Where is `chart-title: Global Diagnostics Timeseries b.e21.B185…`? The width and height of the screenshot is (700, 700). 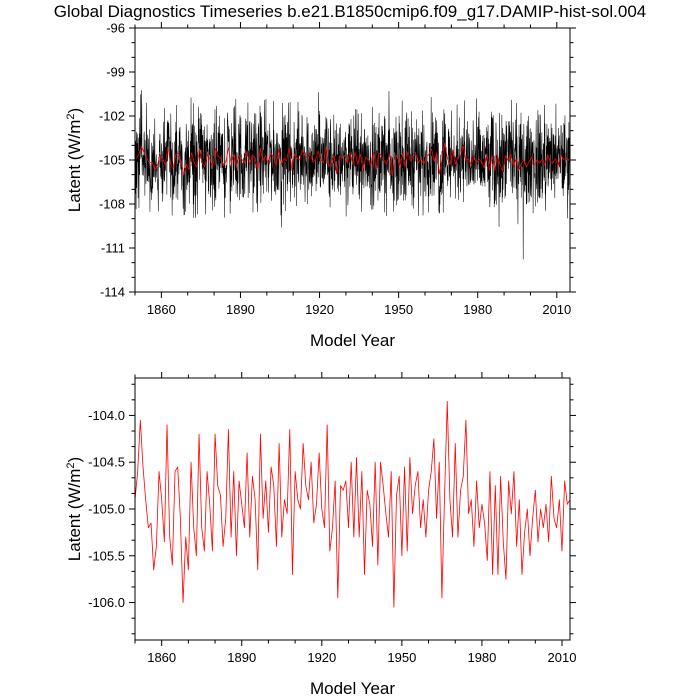 chart-title: Global Diagnostics Timeseries b.e21.B185… is located at coordinates (350, 11).